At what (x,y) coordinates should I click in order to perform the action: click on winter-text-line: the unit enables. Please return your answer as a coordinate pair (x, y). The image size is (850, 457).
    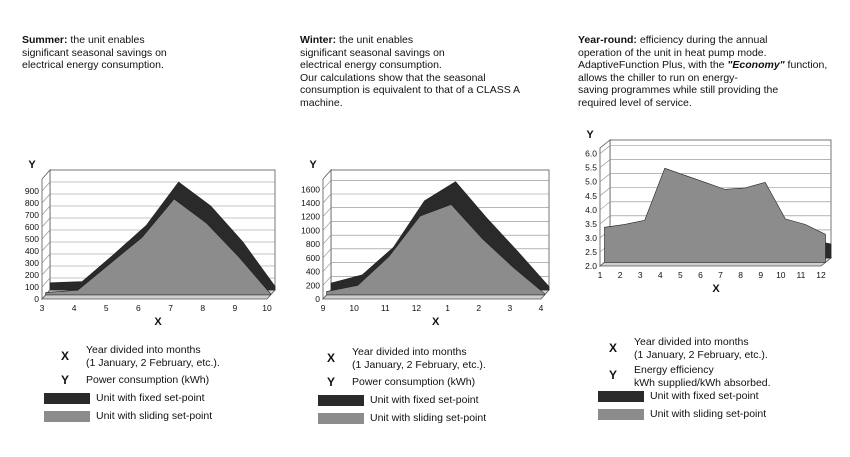
    Looking at the image, I should click on (375, 40).